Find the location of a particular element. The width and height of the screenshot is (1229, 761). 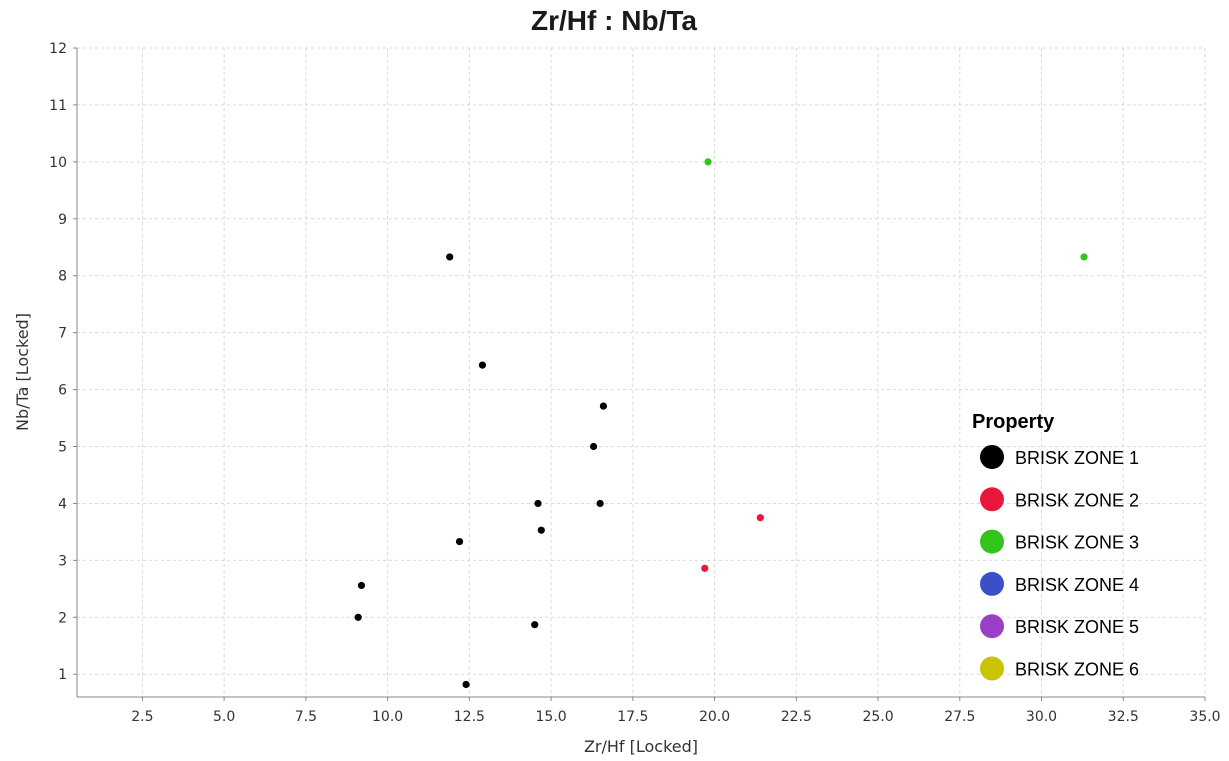

y-axis-label: Nb/Ta [Locked] is located at coordinates (22, 372).